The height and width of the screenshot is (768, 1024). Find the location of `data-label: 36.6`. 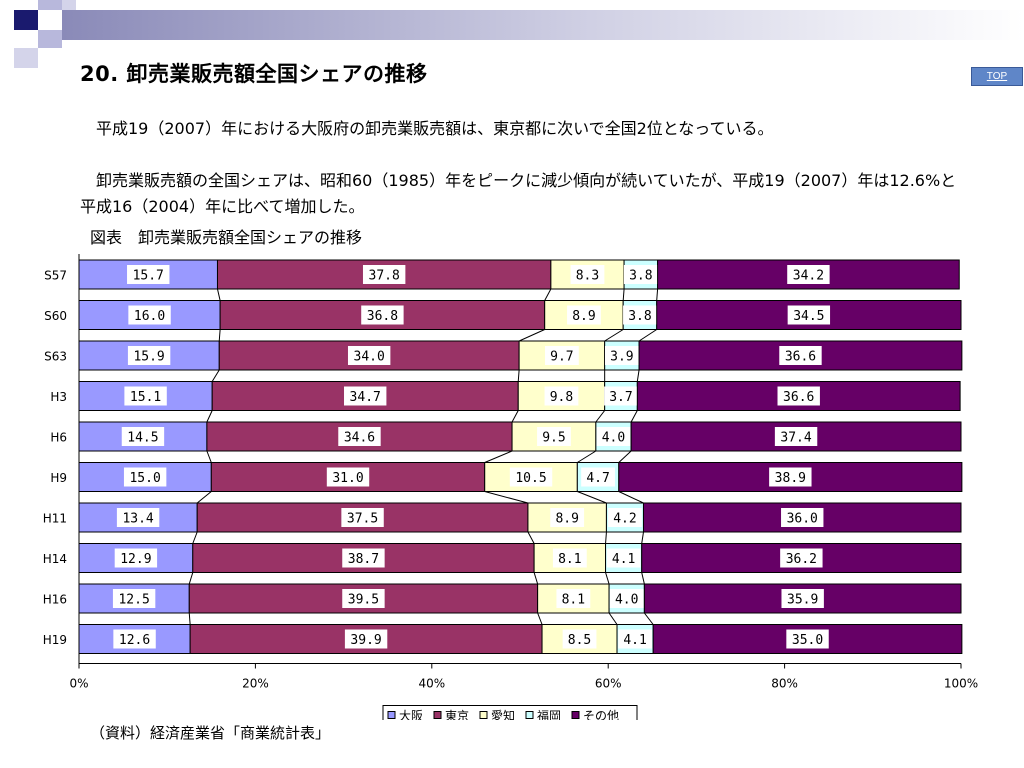

data-label: 36.6 is located at coordinates (798, 397).